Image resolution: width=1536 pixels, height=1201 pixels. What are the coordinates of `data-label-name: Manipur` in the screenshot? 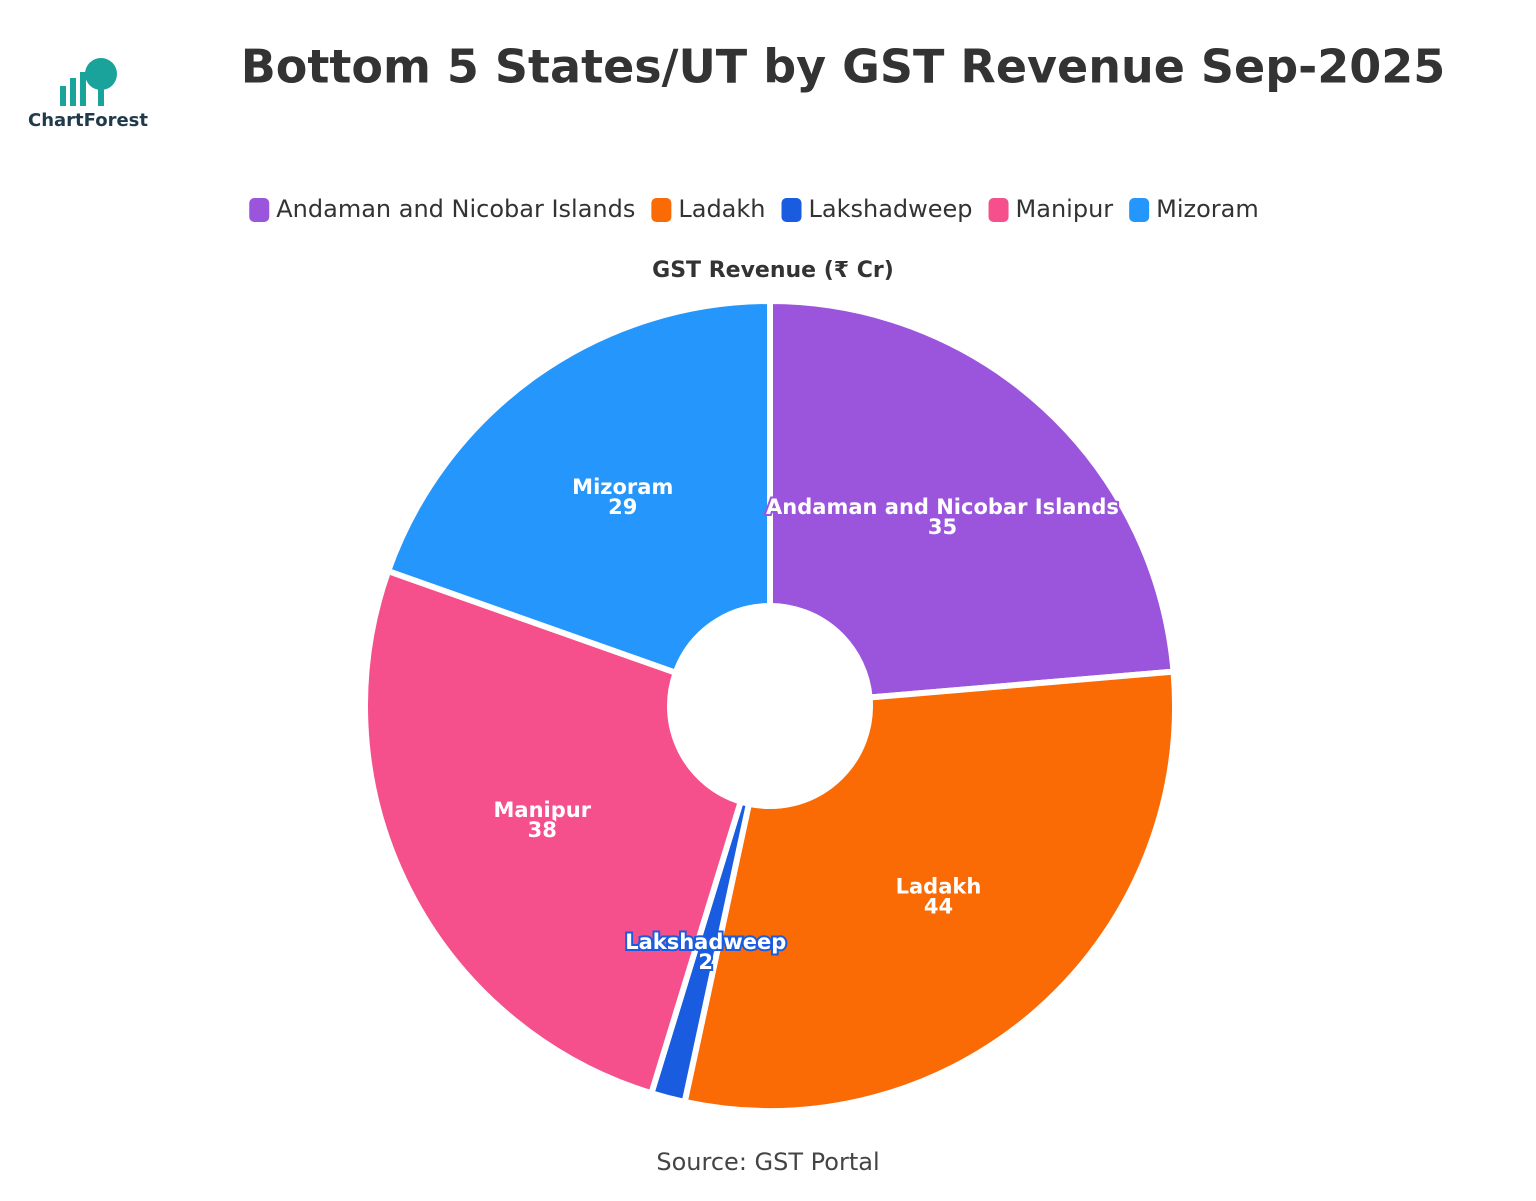 It's located at (543, 810).